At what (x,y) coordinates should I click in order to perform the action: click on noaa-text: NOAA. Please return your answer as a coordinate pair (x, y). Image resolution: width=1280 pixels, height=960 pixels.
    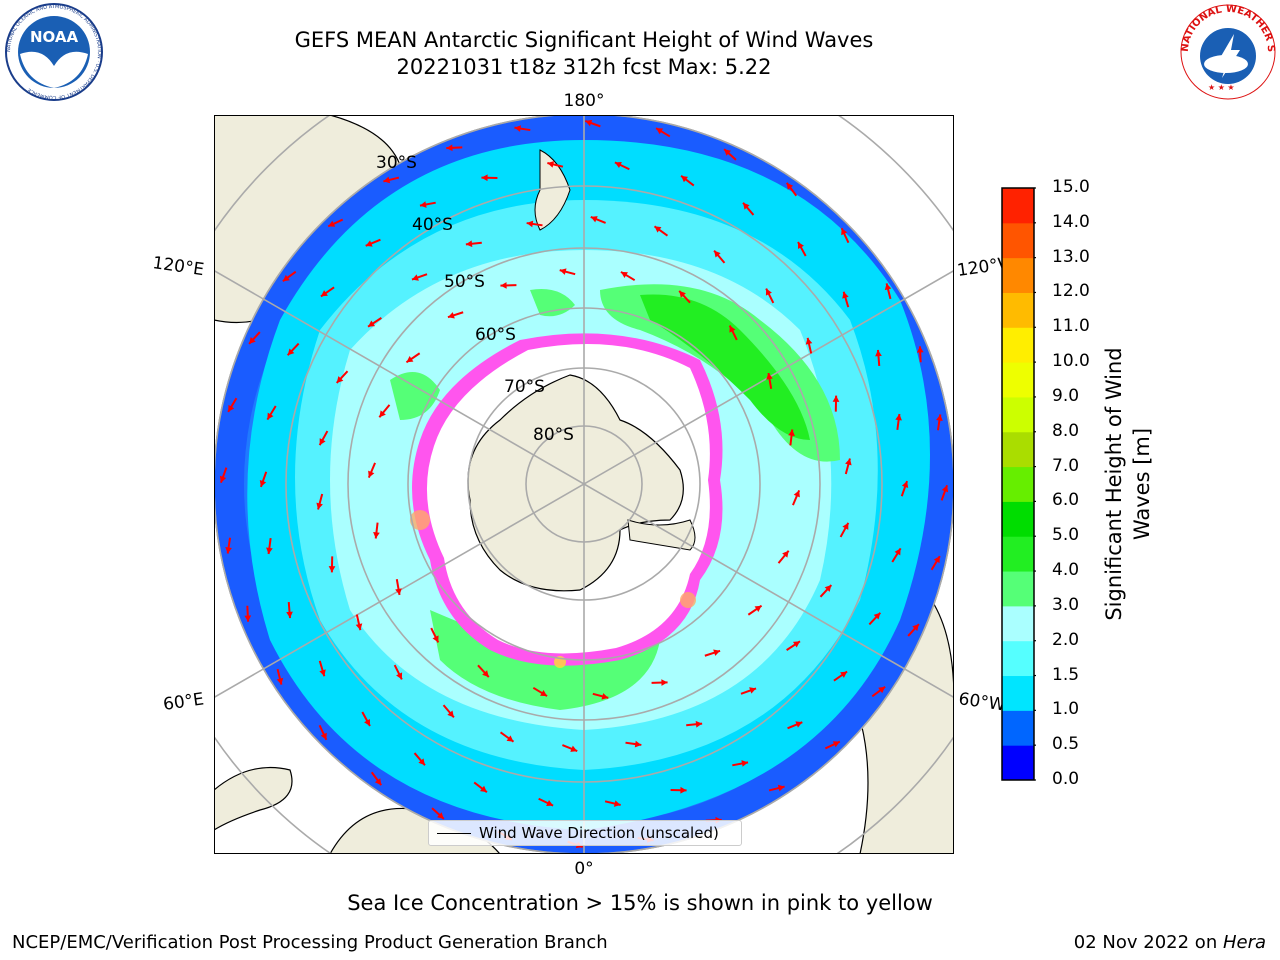
    Looking at the image, I should click on (54, 37).